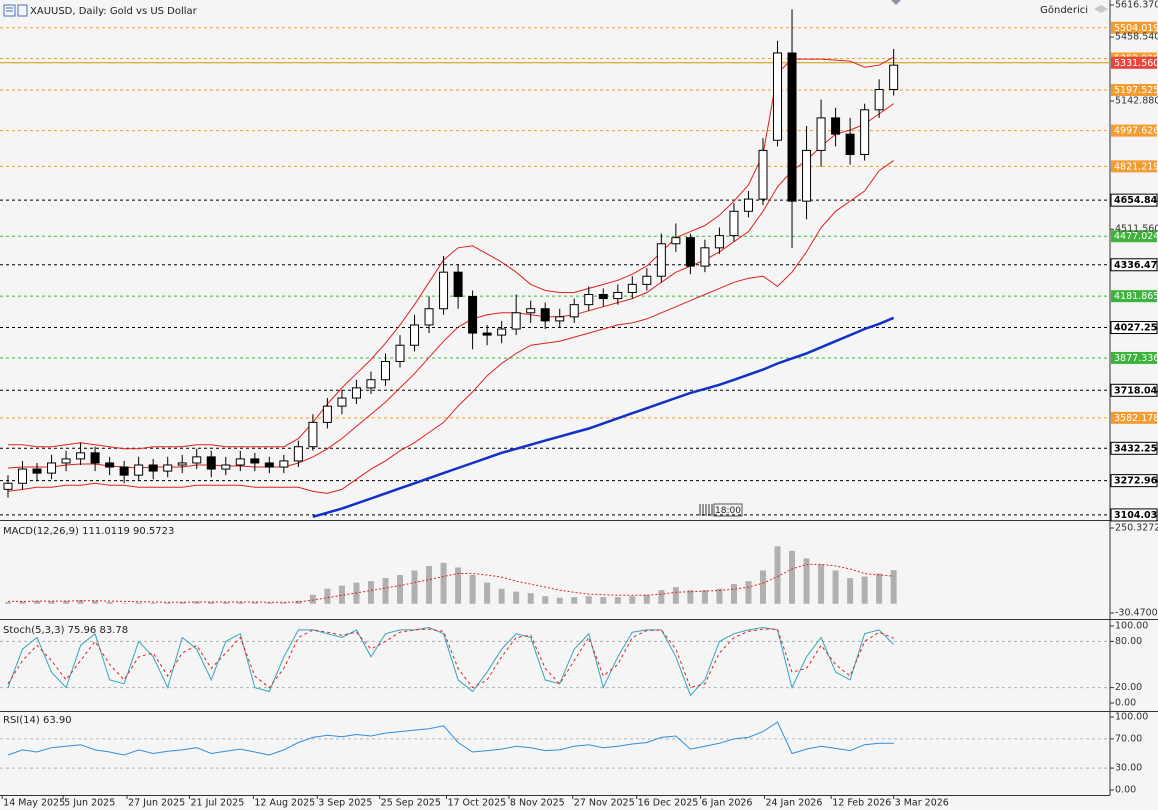 The height and width of the screenshot is (810, 1158). Describe the element at coordinates (114, 11) in the screenshot. I see `panel-title: XAUUSD, Daily: Gold vs US Dollar` at that location.